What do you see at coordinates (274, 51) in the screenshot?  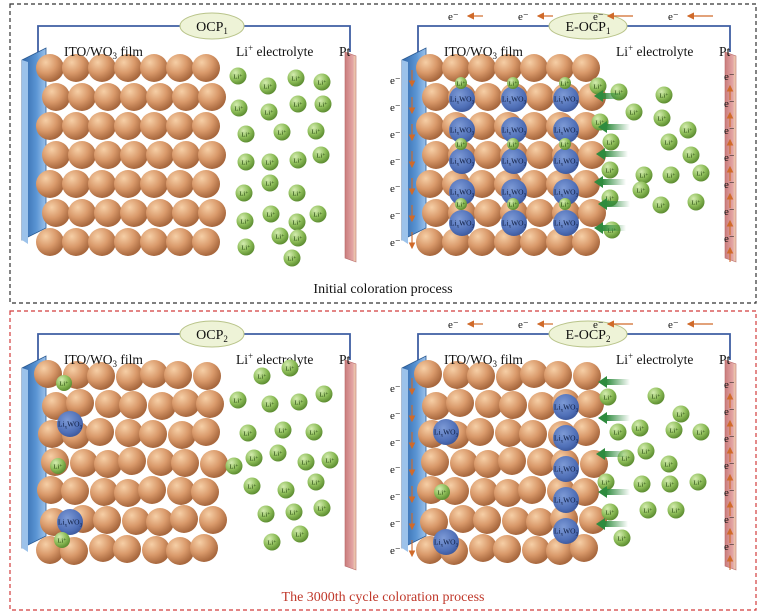 I see `electrolyte-label: Li+ electrolyte` at bounding box center [274, 51].